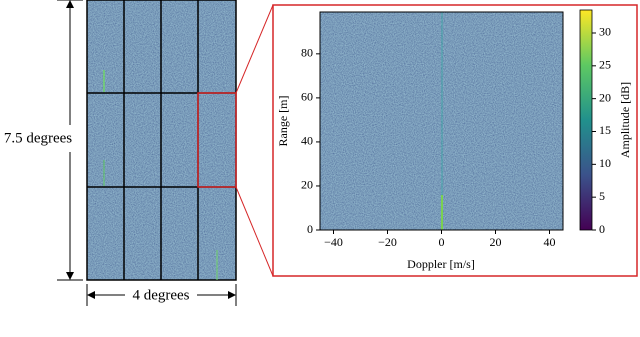 The height and width of the screenshot is (337, 640). I want to click on x-tick-label: −40, so click(333, 242).